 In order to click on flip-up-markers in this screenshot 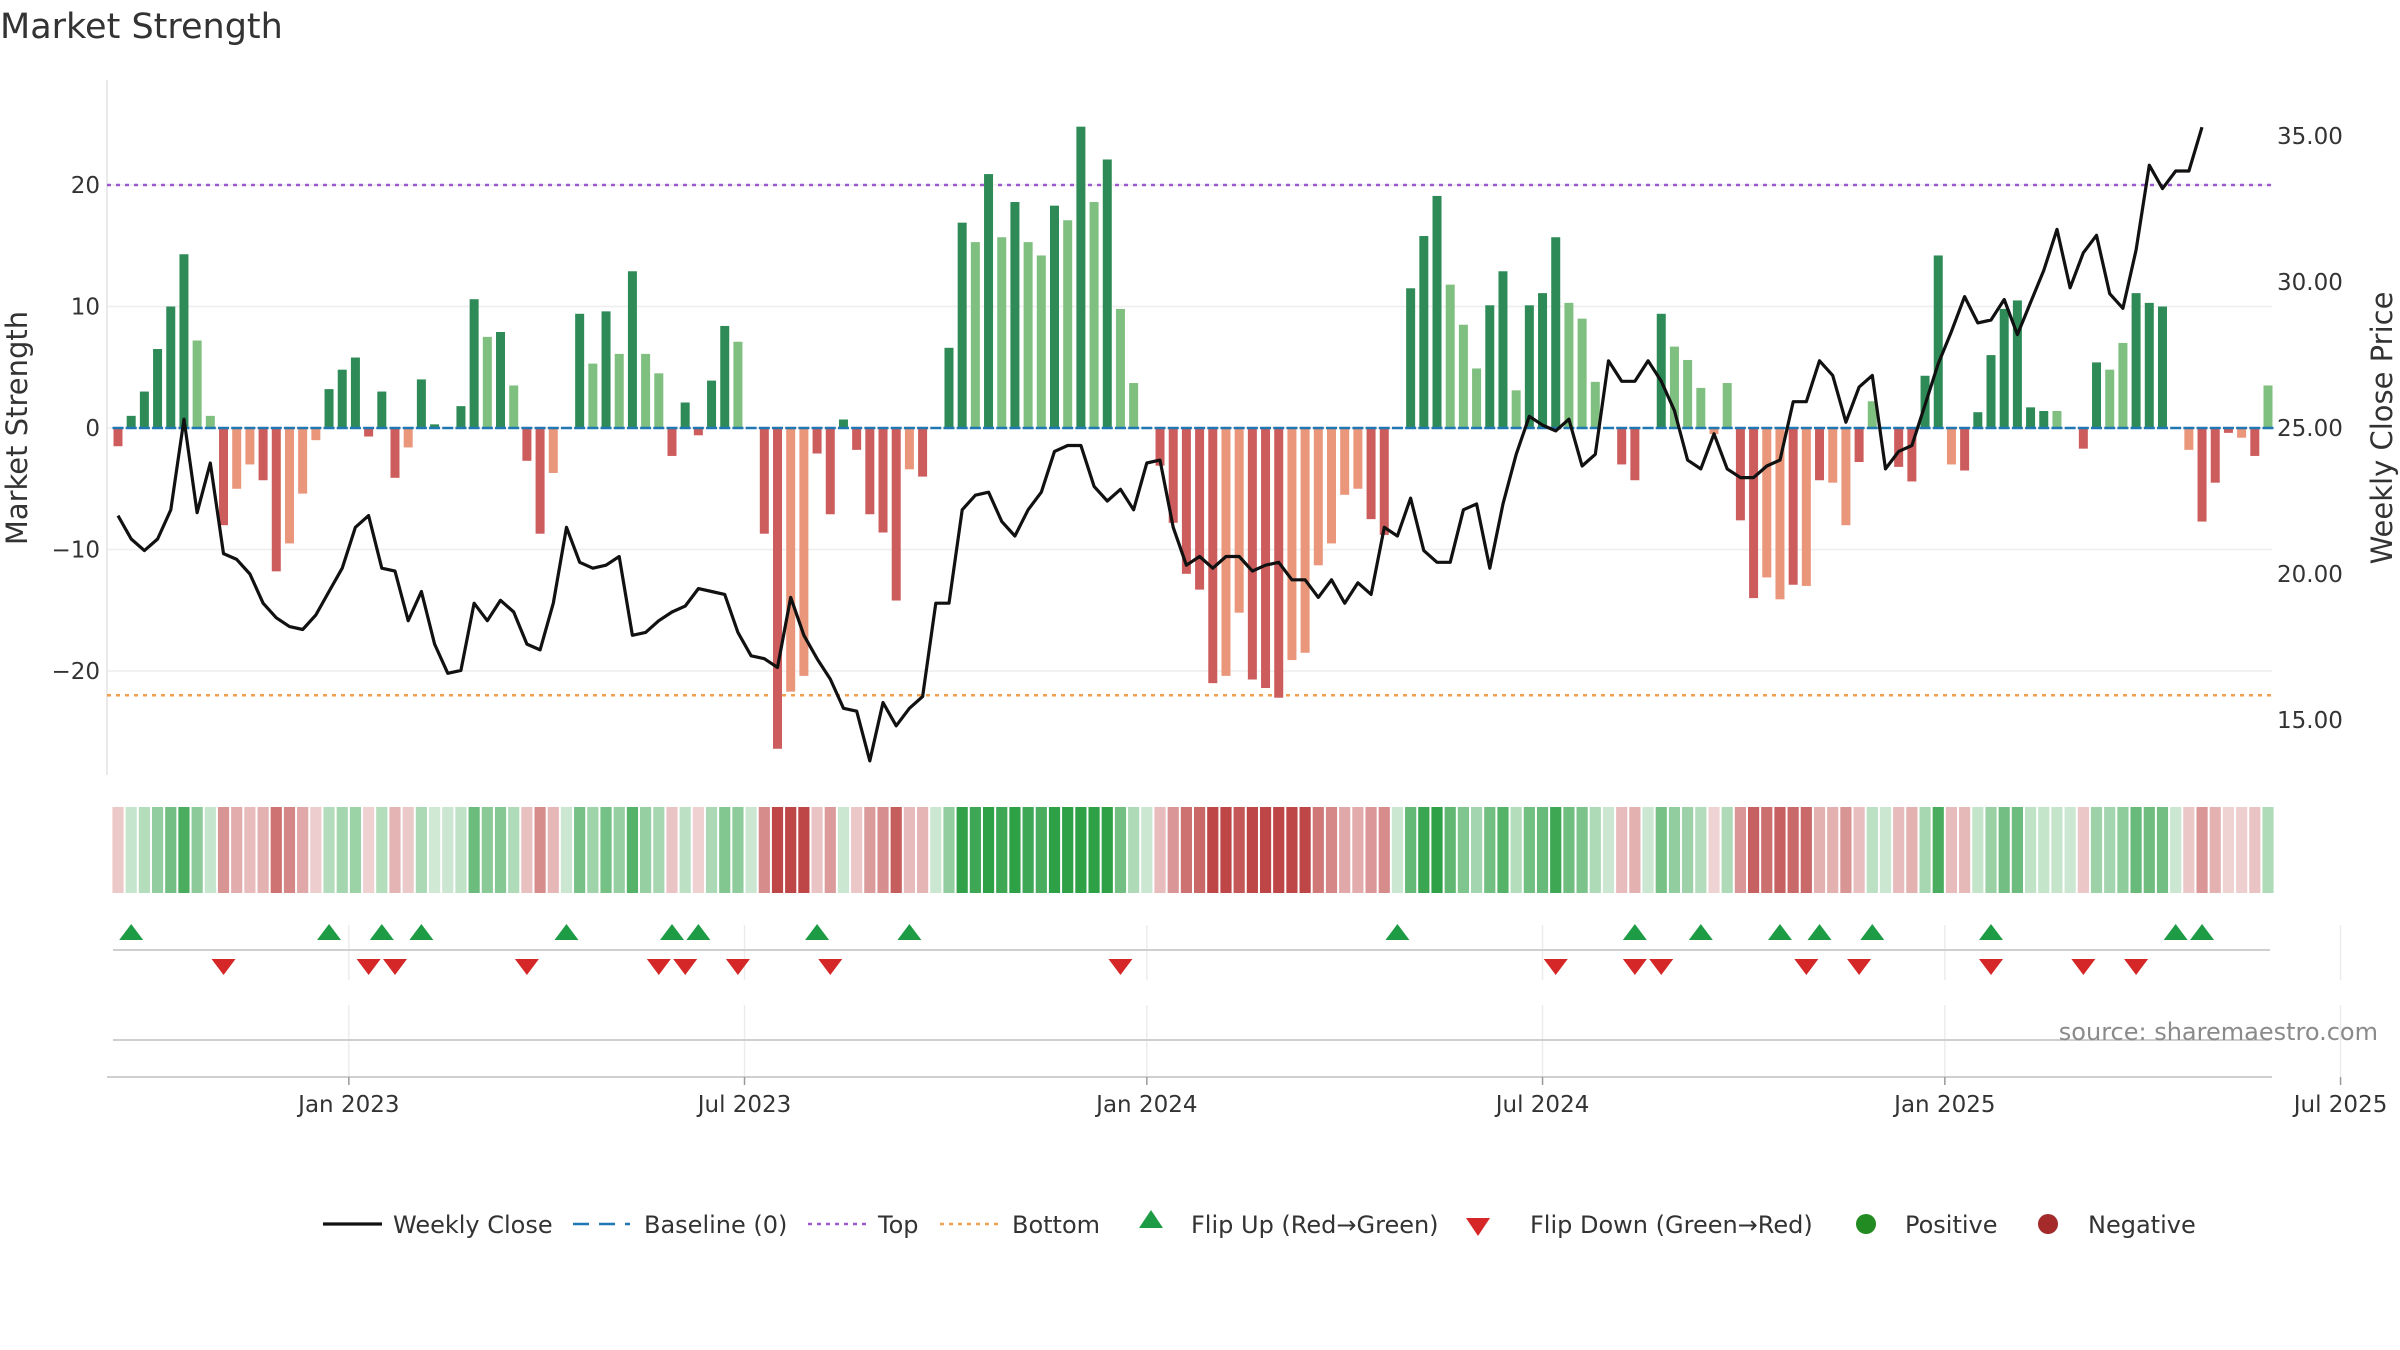, I will do `click(1167, 932)`.